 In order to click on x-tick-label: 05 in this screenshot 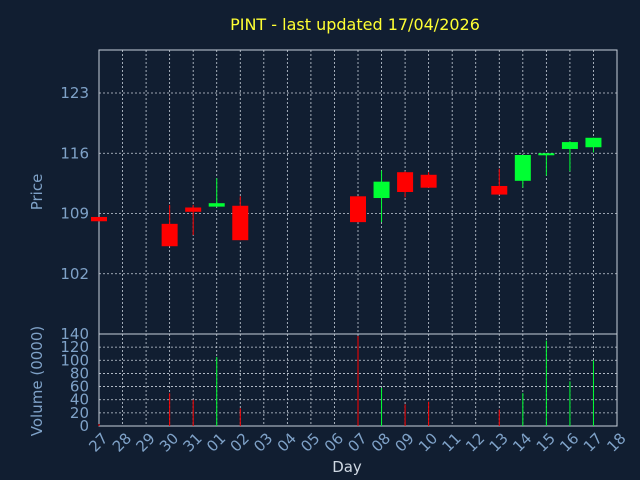, I will do `click(310, 442)`.